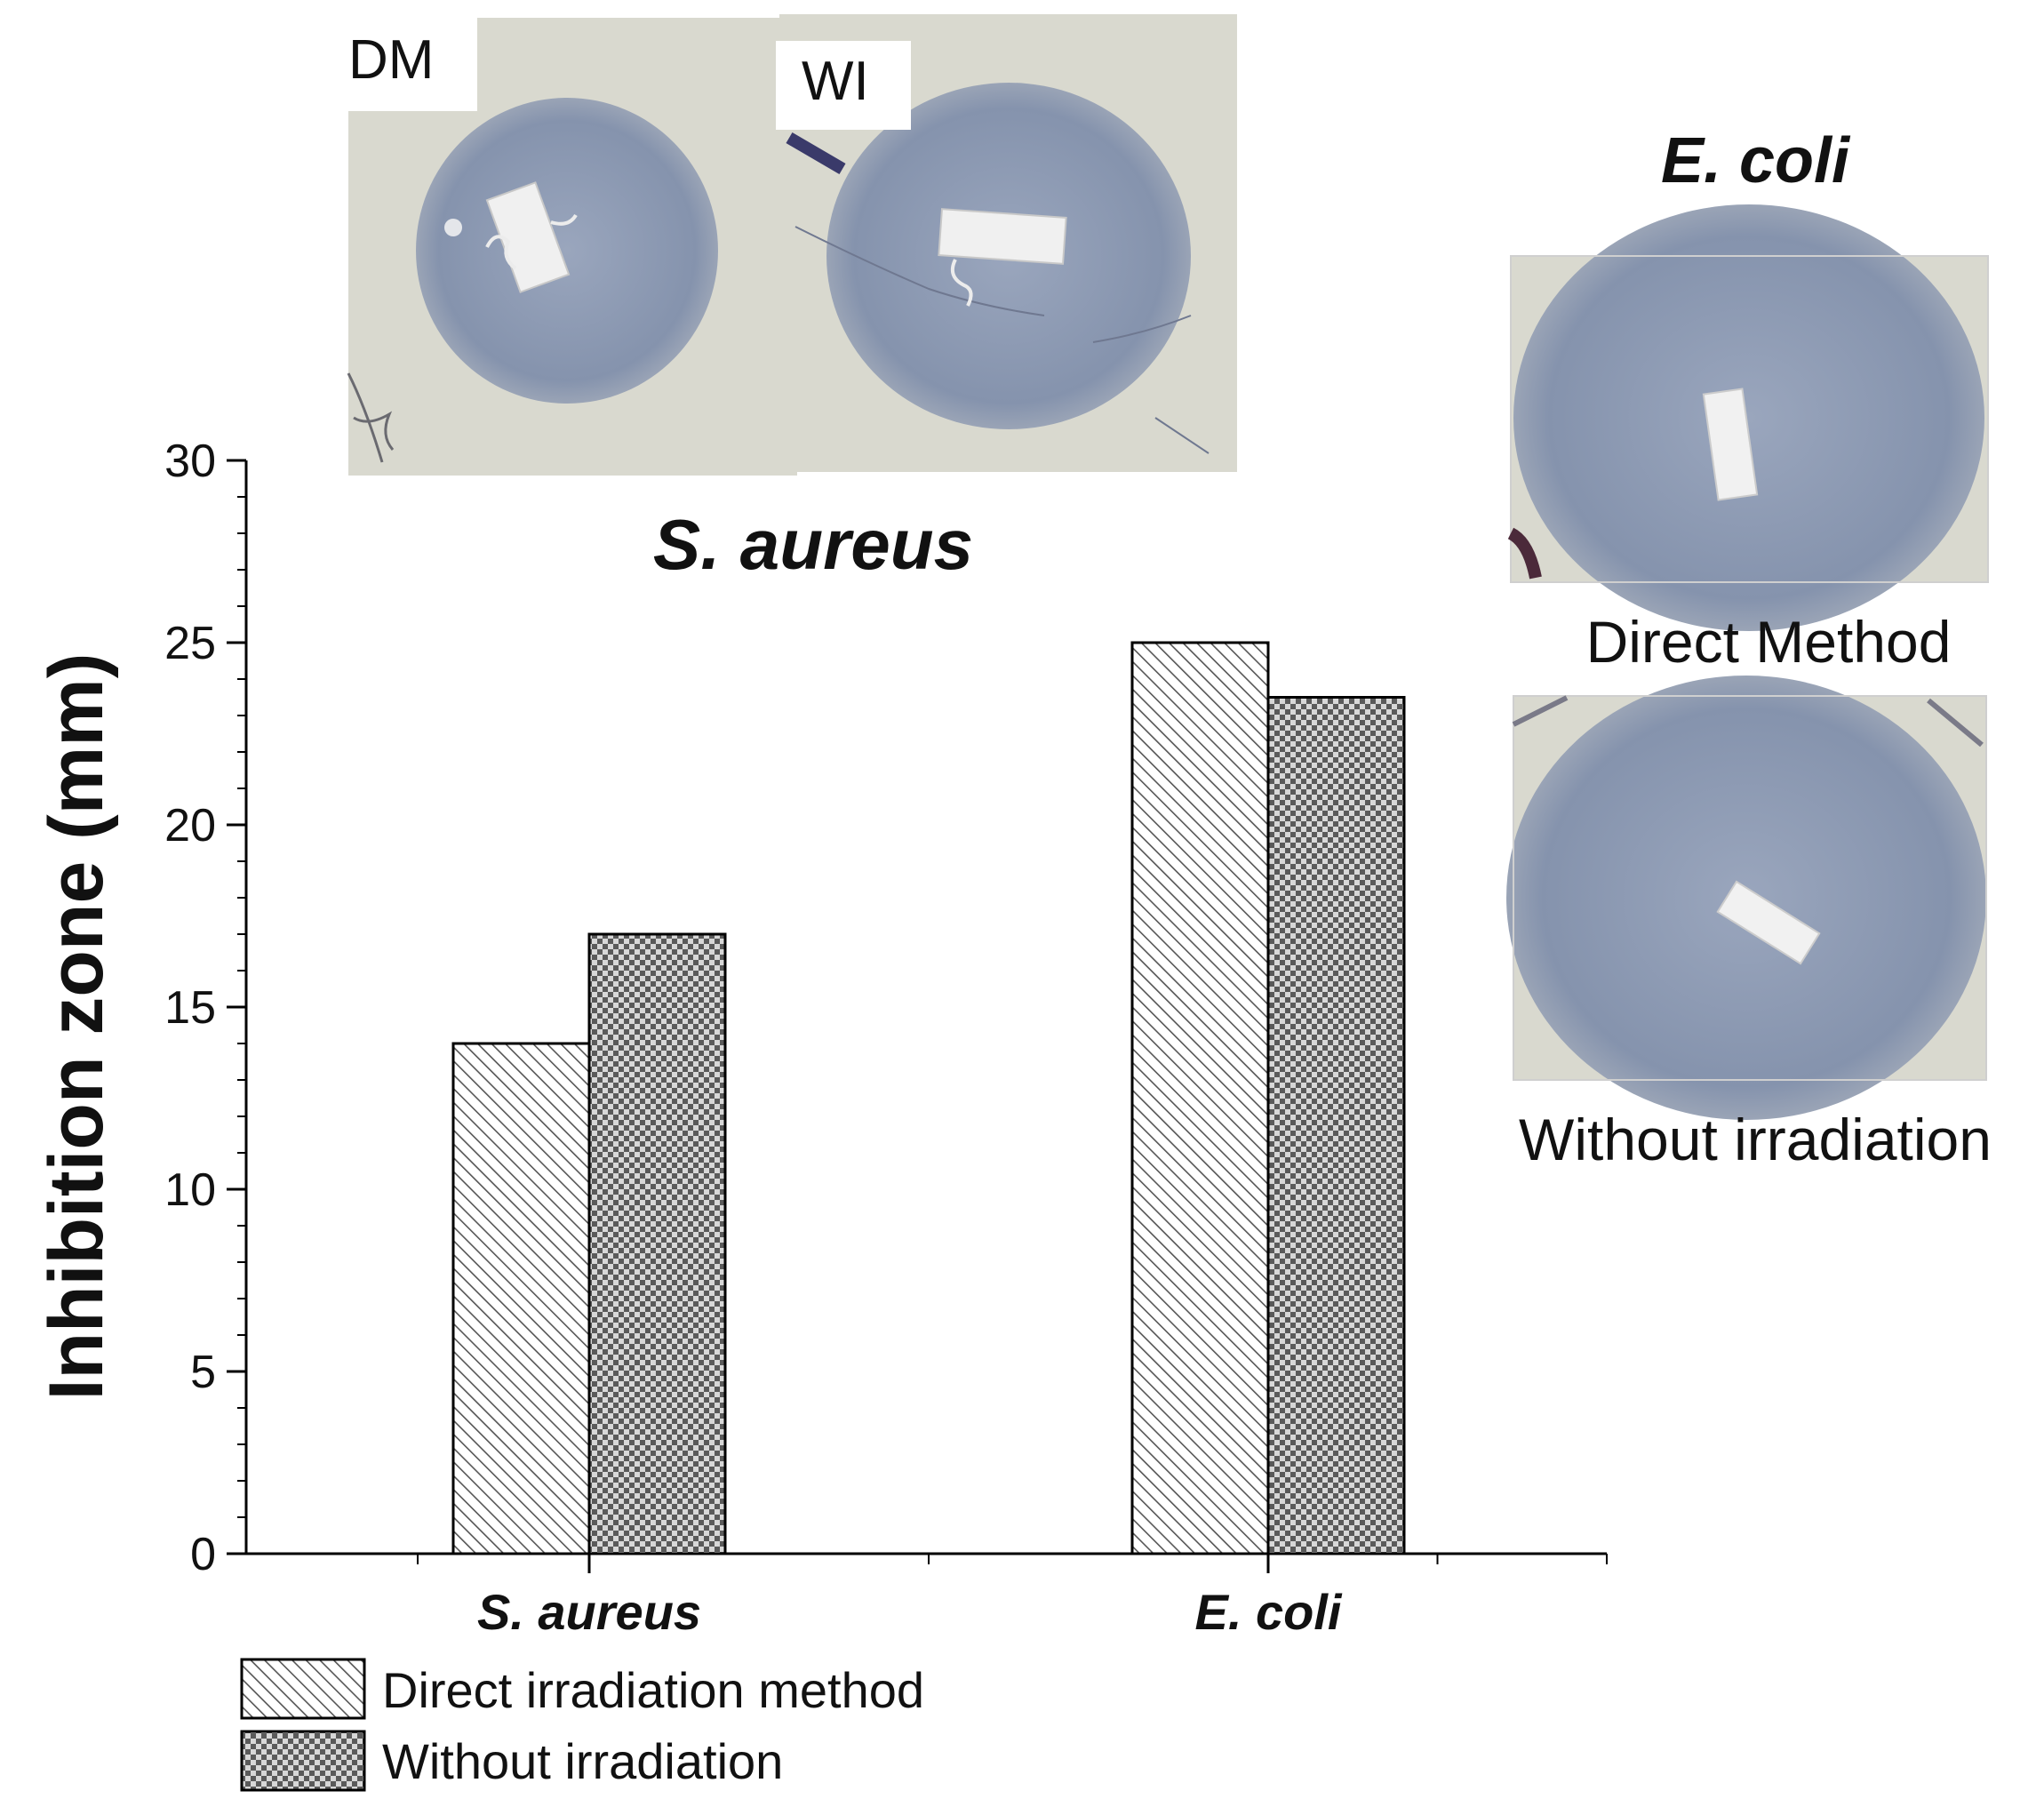  What do you see at coordinates (1748, 417) in the screenshot?
I see `ecoli-direct-method-photo` at bounding box center [1748, 417].